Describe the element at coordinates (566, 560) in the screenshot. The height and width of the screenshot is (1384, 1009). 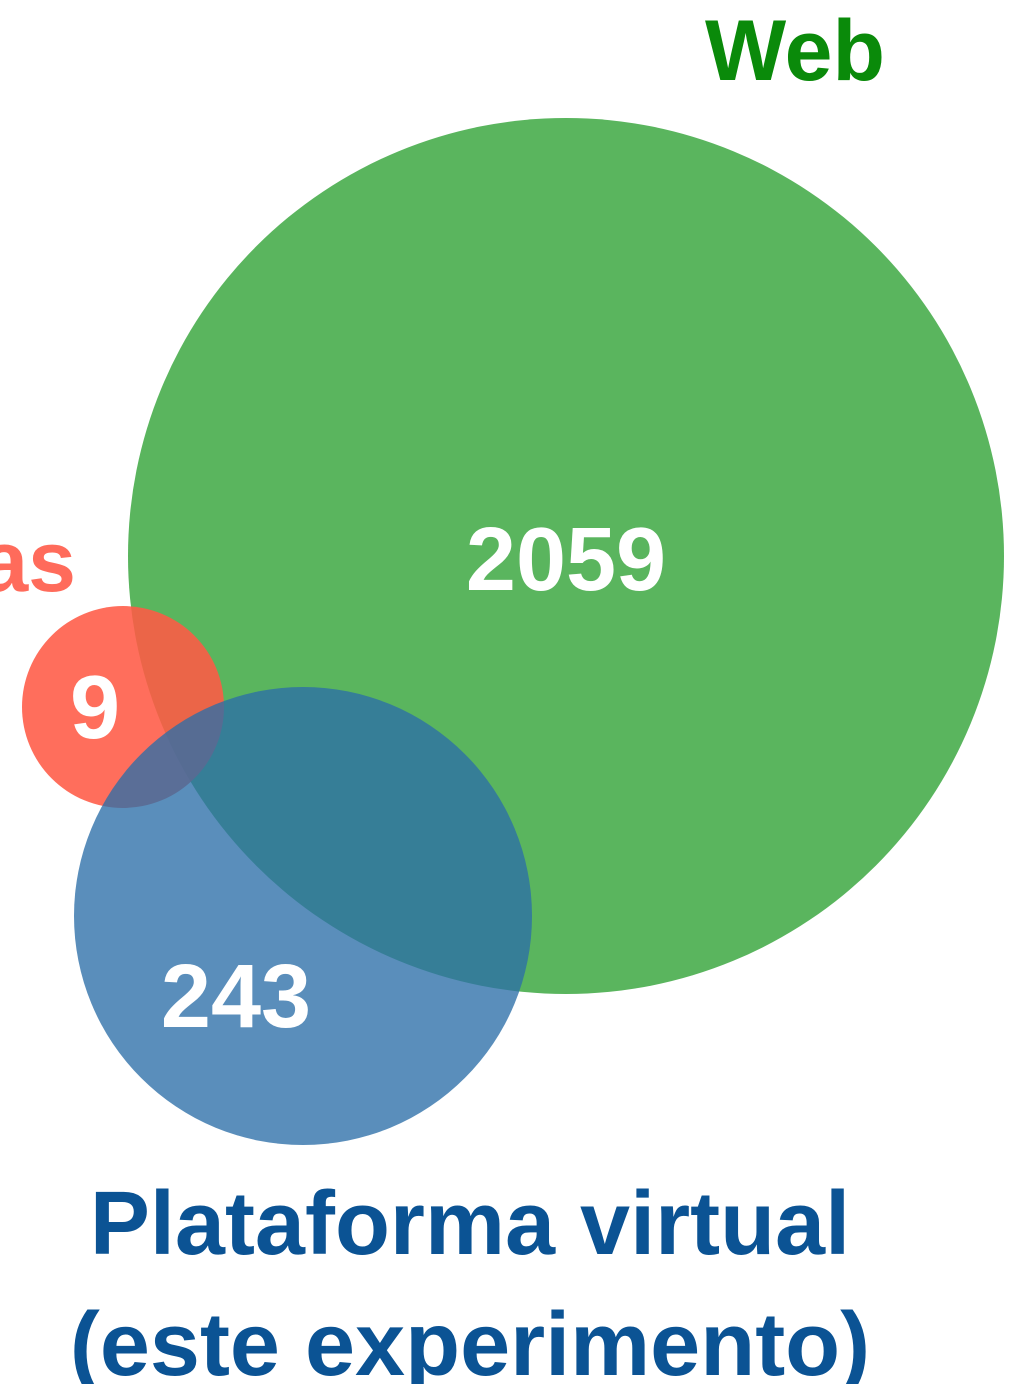
I see `web-count: 2059` at that location.